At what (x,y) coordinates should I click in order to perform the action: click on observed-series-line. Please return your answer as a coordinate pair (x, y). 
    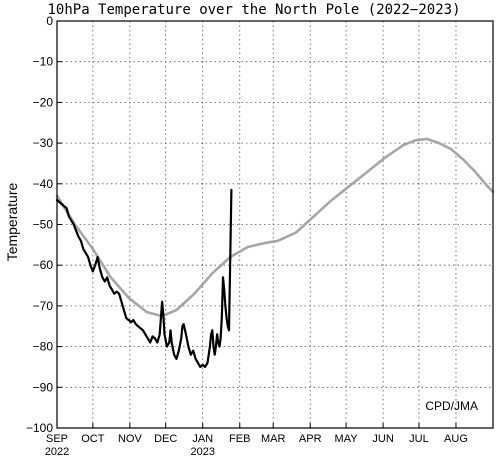
    Looking at the image, I should click on (144, 278).